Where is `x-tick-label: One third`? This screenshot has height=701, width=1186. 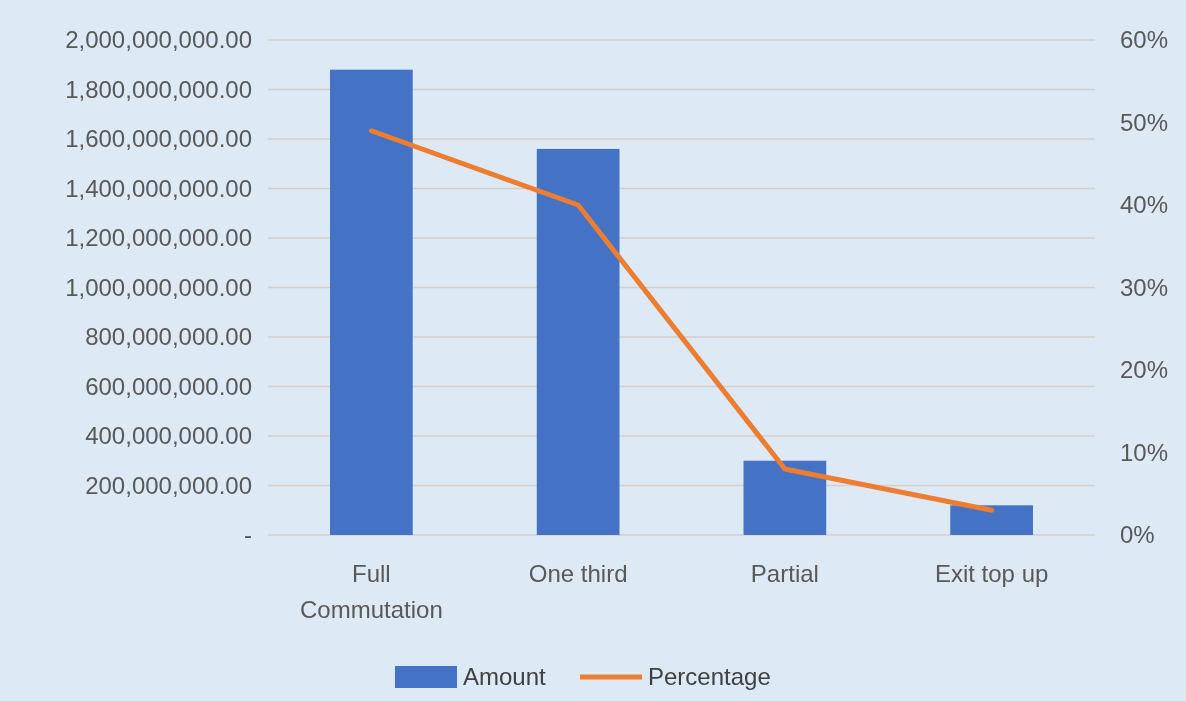
x-tick-label: One third is located at coordinates (578, 573).